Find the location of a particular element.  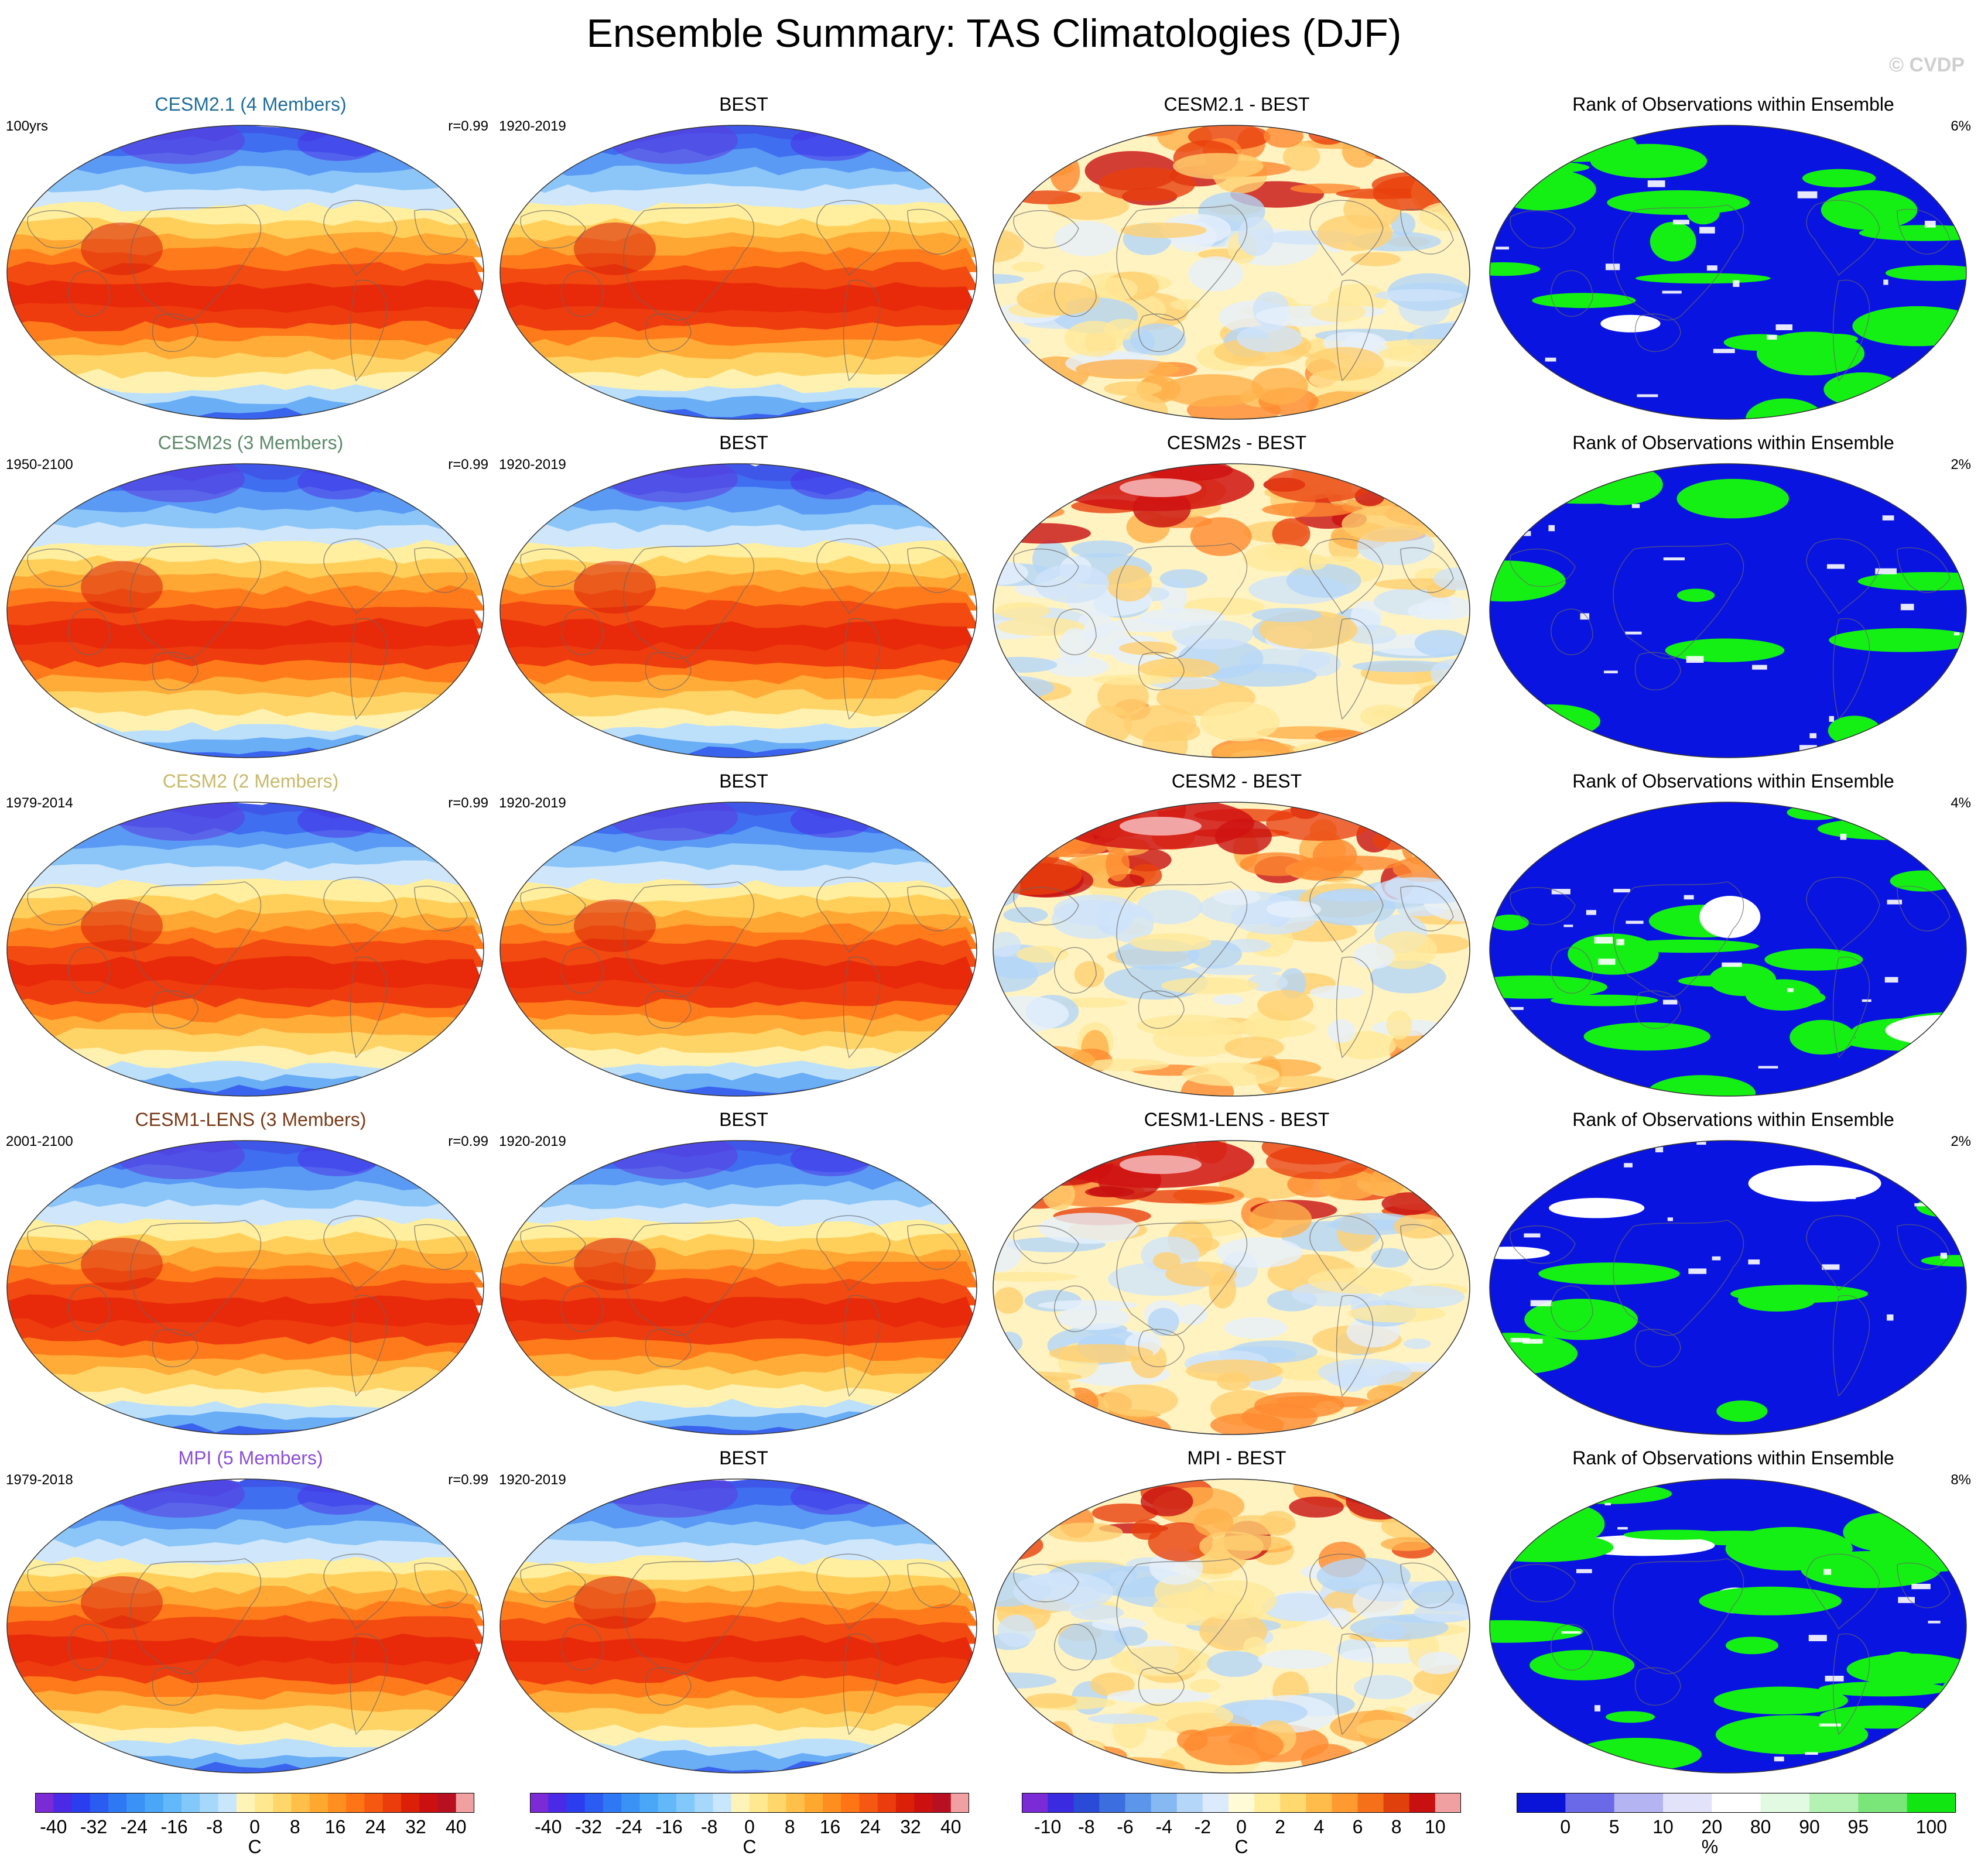

panel-title: MPI - BEST is located at coordinates (1236, 1457).